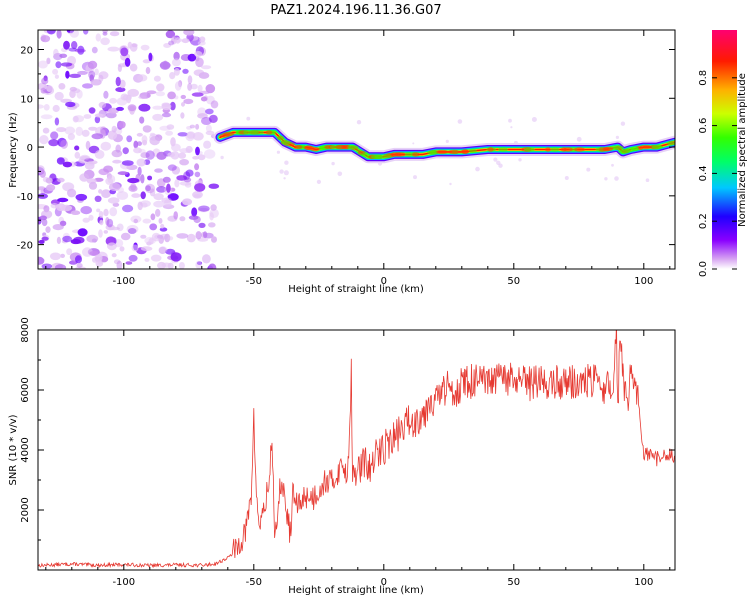  What do you see at coordinates (25, 509) in the screenshot?
I see `snr-ytick-label: 2000` at bounding box center [25, 509].